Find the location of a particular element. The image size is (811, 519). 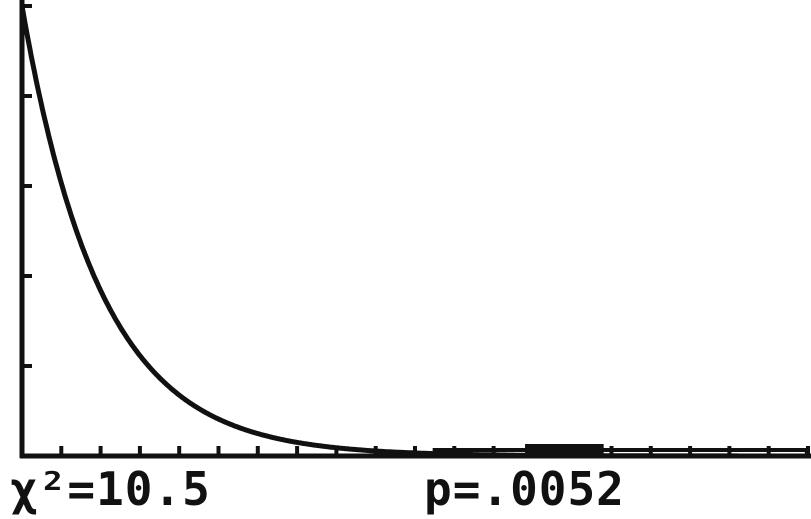

chi-square-statistic-readout: χ²=10.5 is located at coordinates (110, 489).